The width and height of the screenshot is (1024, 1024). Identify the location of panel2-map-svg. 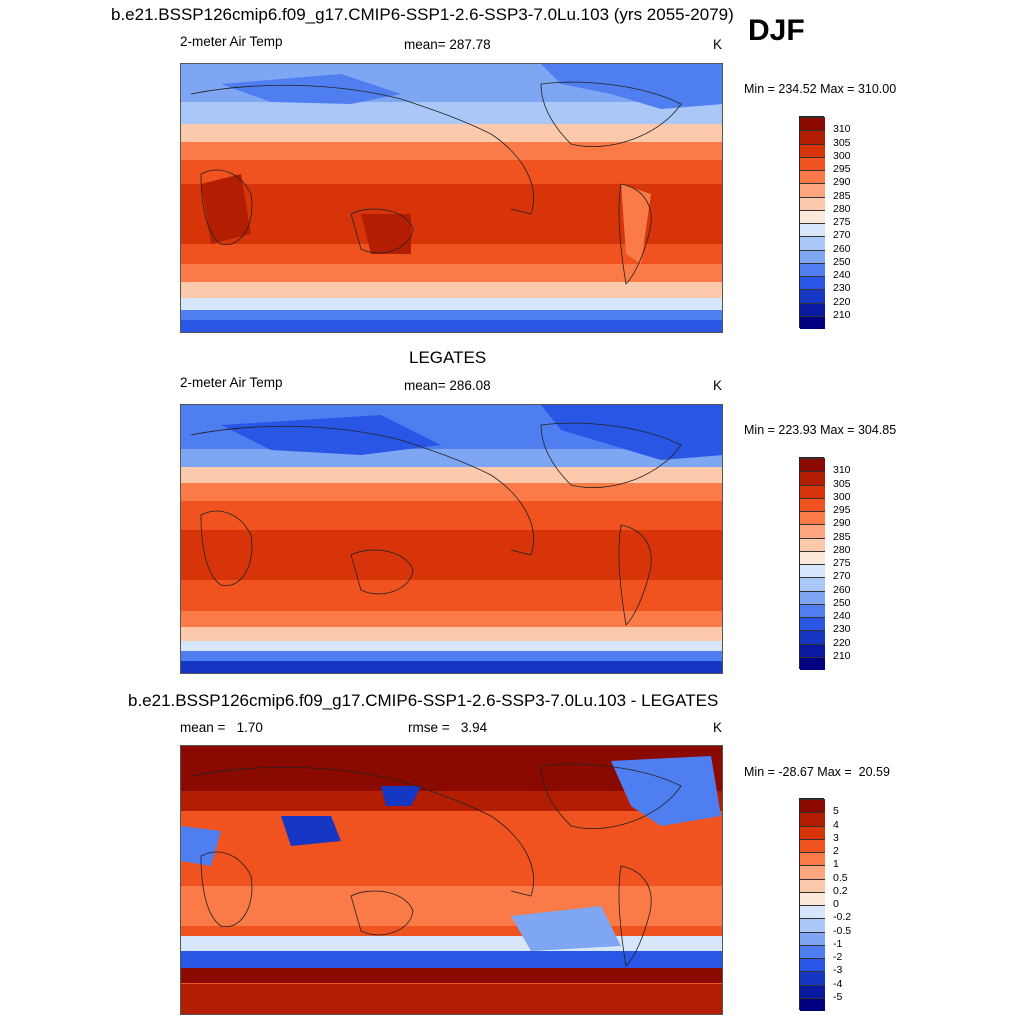
(451, 539).